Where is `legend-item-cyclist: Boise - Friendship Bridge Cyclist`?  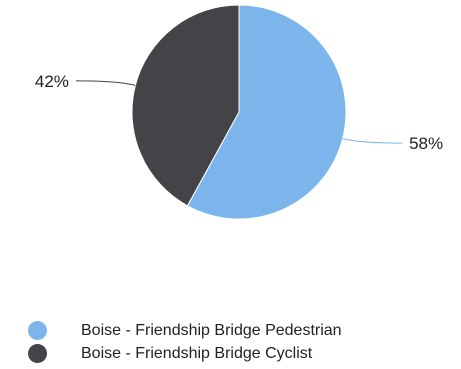
legend-item-cyclist: Boise - Friendship Bridge Cyclist is located at coordinates (185, 353).